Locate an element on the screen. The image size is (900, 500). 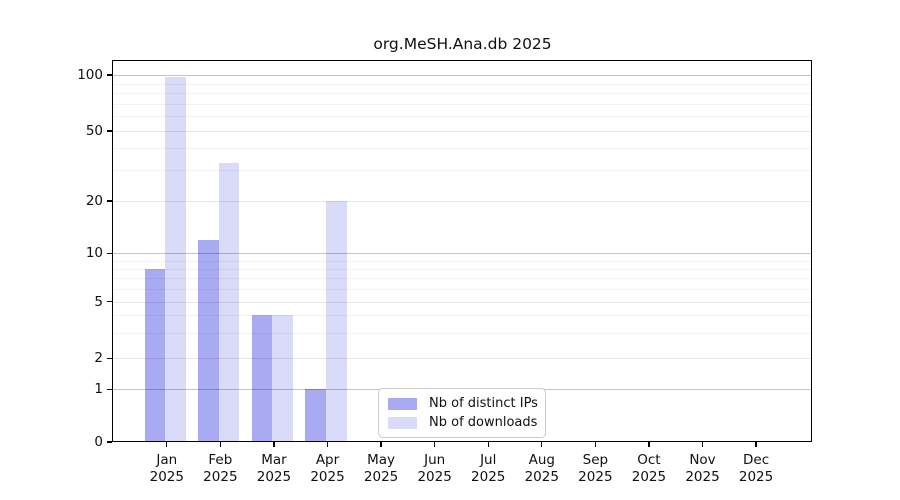
x-tick-label-jun: Jun 2025 is located at coordinates (435, 468).